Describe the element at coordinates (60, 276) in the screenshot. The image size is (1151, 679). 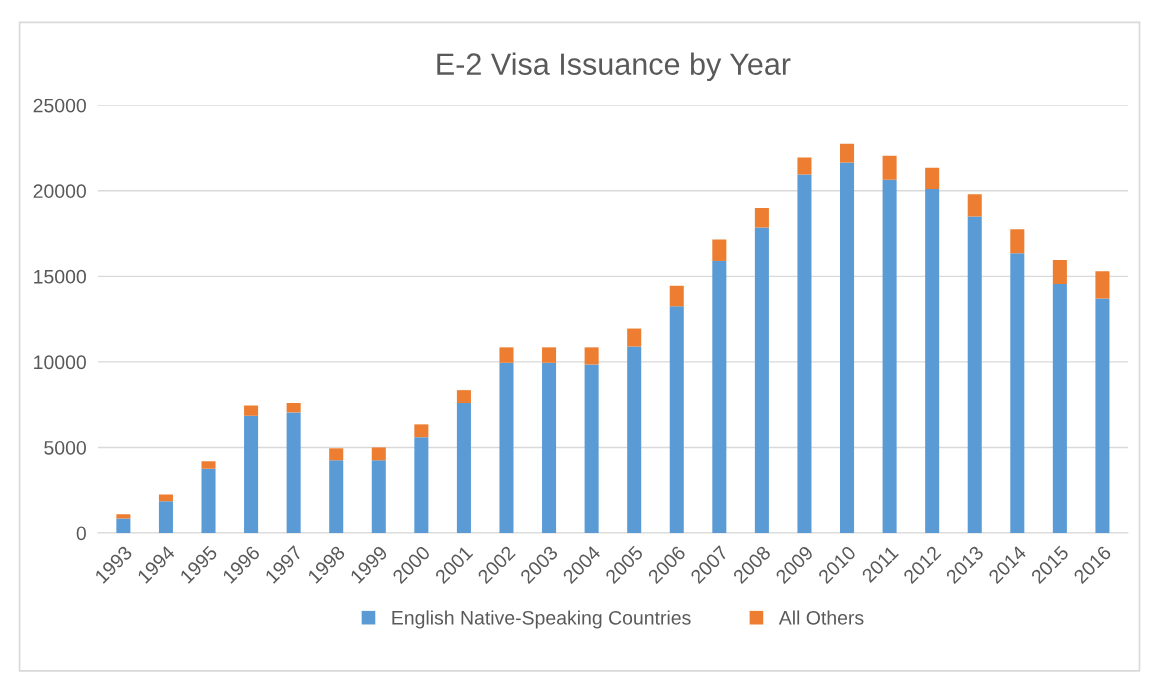
I see `y-tick-label: 15000` at that location.